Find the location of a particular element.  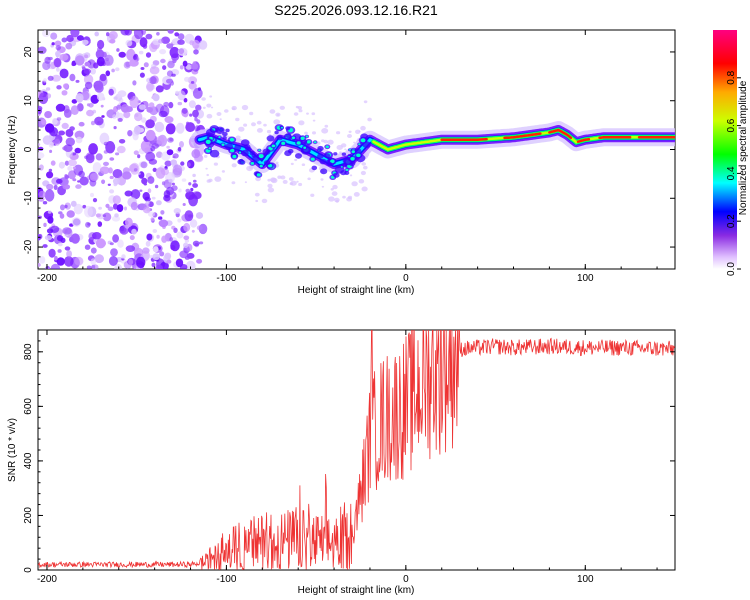

bottom-x-axis-label: Height of straight line (km) is located at coordinates (356, 590).